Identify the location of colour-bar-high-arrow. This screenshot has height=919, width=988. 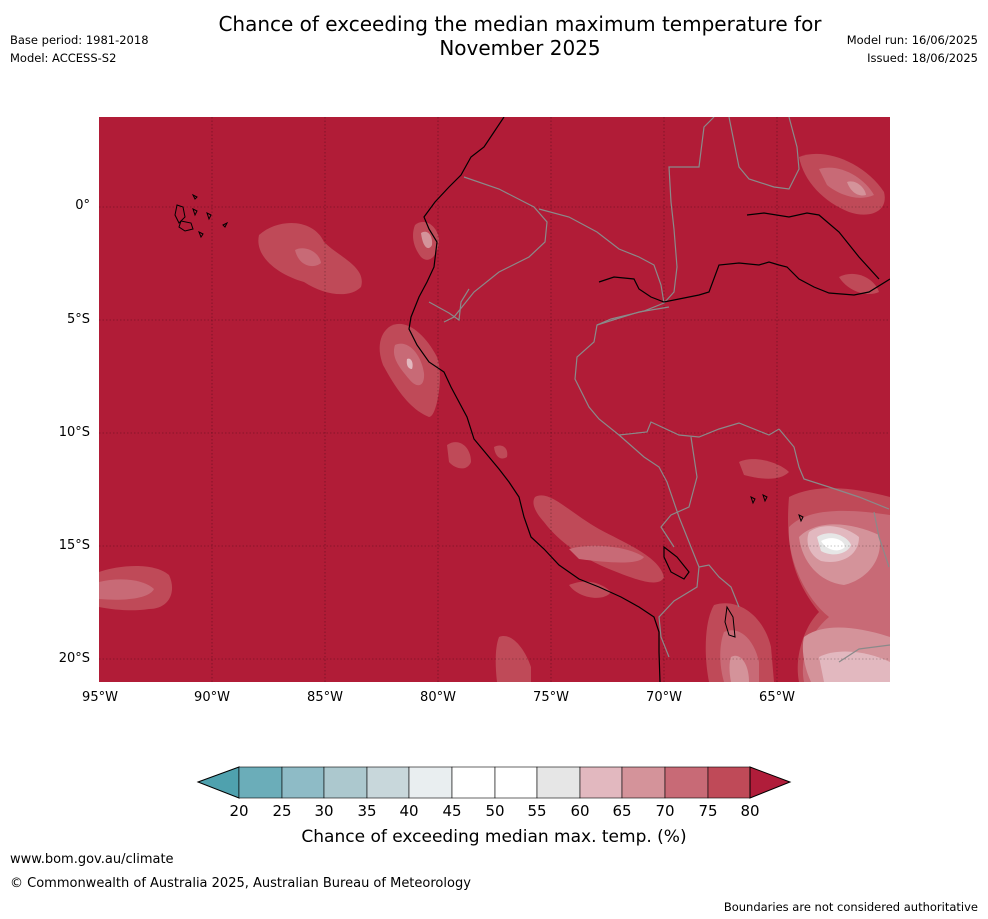
(770, 782).